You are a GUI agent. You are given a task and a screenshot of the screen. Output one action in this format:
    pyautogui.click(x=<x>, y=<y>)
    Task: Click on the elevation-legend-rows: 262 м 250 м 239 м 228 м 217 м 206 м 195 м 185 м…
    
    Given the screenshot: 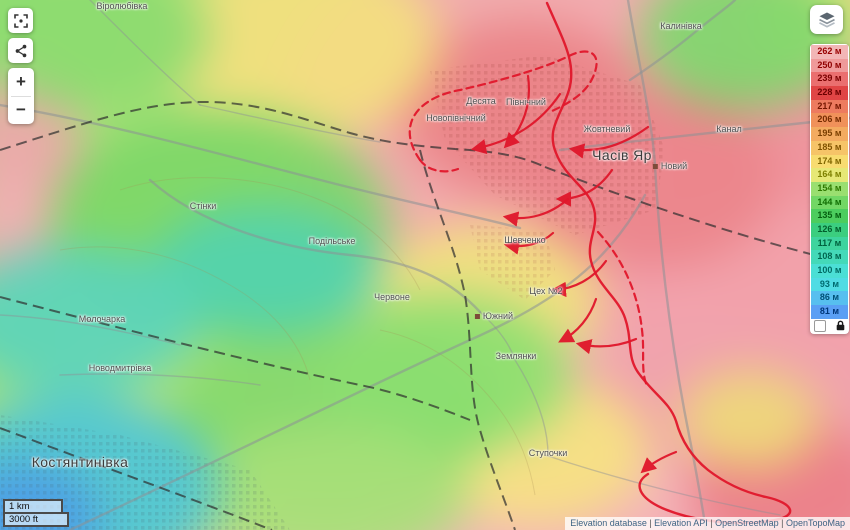 What is the action you would take?
    pyautogui.click(x=829, y=182)
    